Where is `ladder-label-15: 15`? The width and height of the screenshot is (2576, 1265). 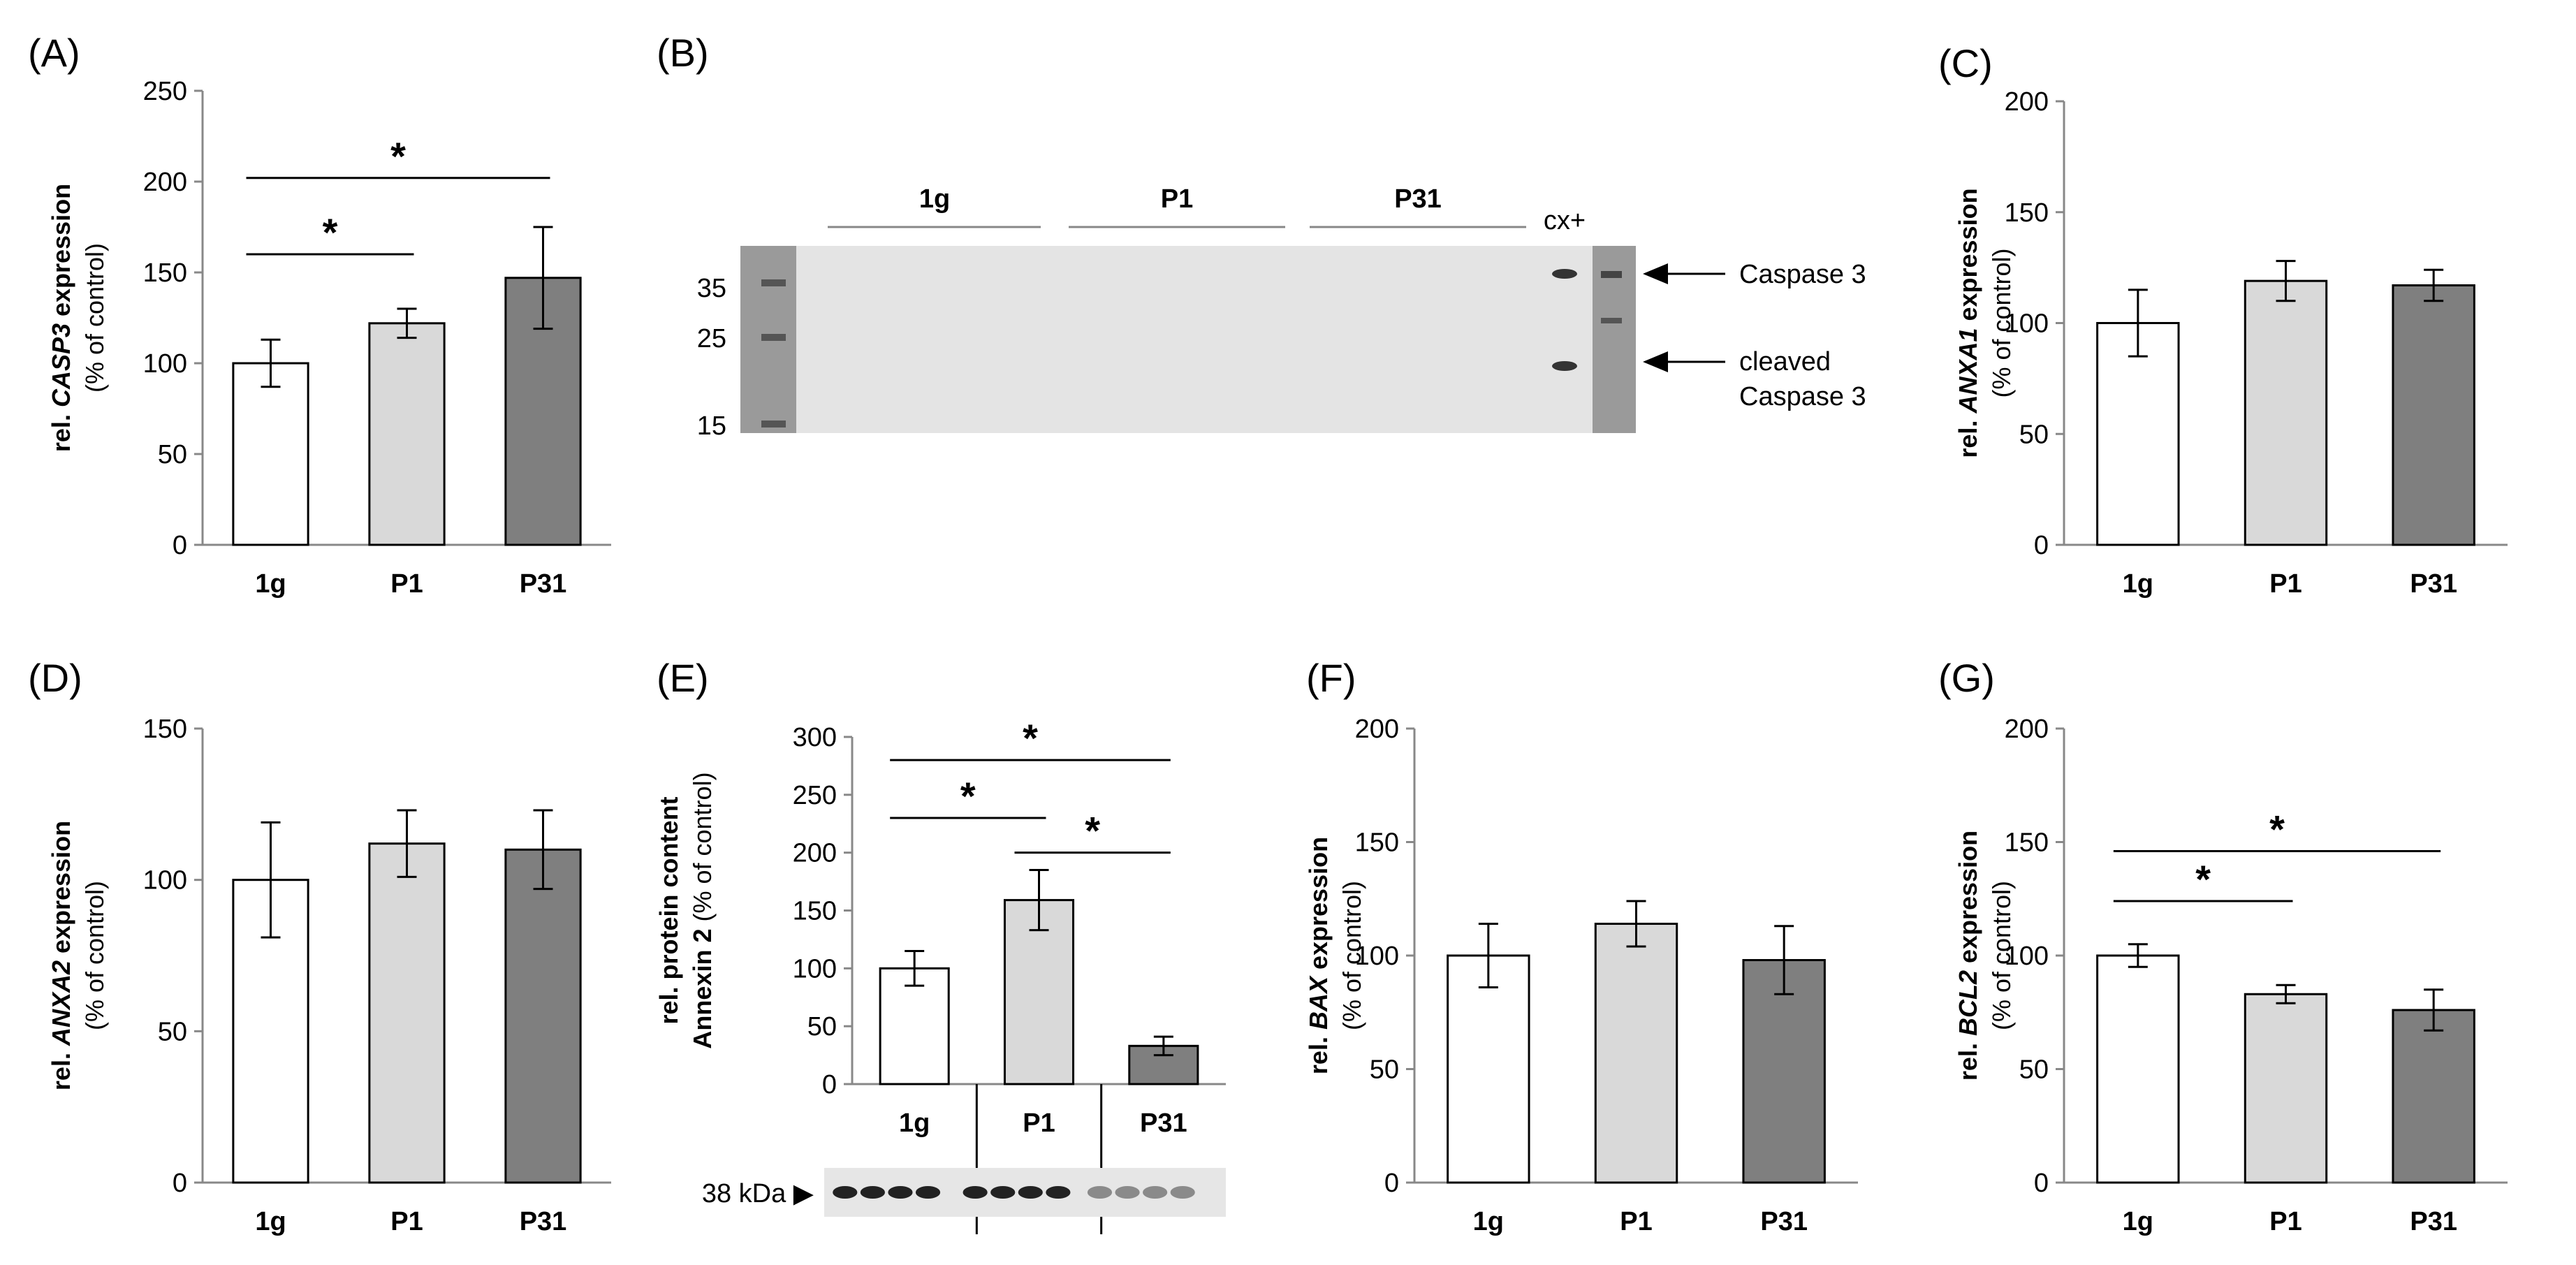
ladder-label-15: 15 is located at coordinates (711, 426).